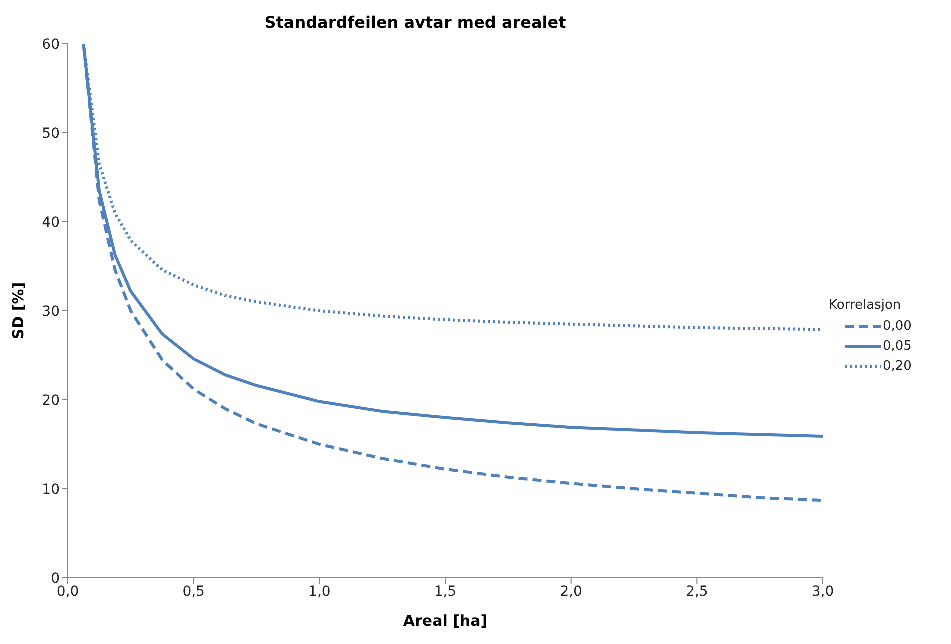 This screenshot has width=951, height=644. What do you see at coordinates (897, 366) in the screenshot?
I see `legend-label: 0,20` at bounding box center [897, 366].